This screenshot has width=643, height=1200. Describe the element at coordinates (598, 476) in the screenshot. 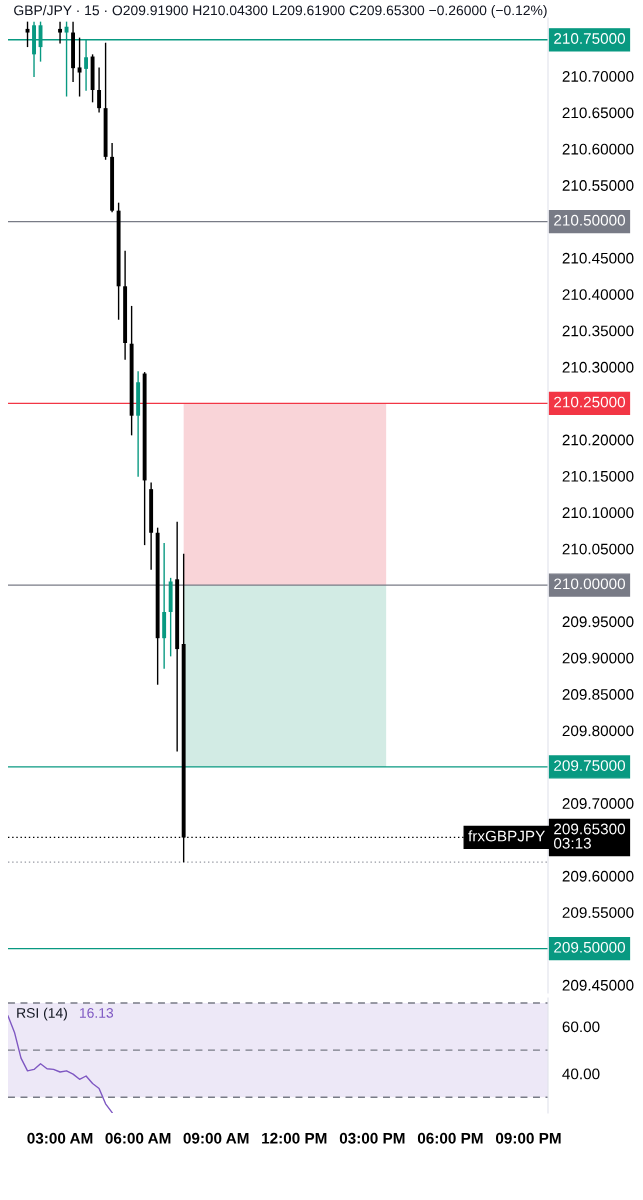

I see `y-tick-label: 210.15000` at that location.